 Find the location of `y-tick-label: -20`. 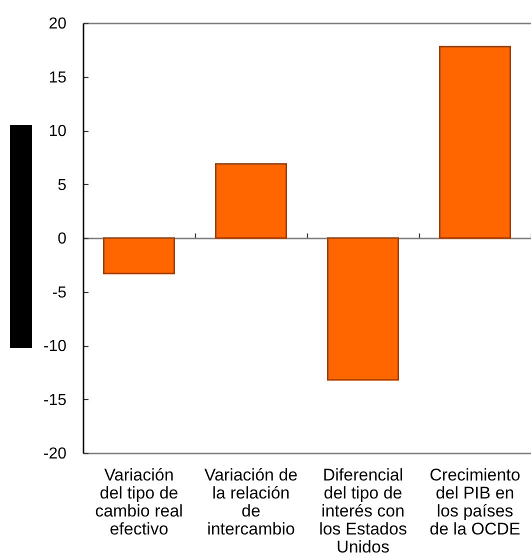

y-tick-label: -20 is located at coordinates (55, 454).